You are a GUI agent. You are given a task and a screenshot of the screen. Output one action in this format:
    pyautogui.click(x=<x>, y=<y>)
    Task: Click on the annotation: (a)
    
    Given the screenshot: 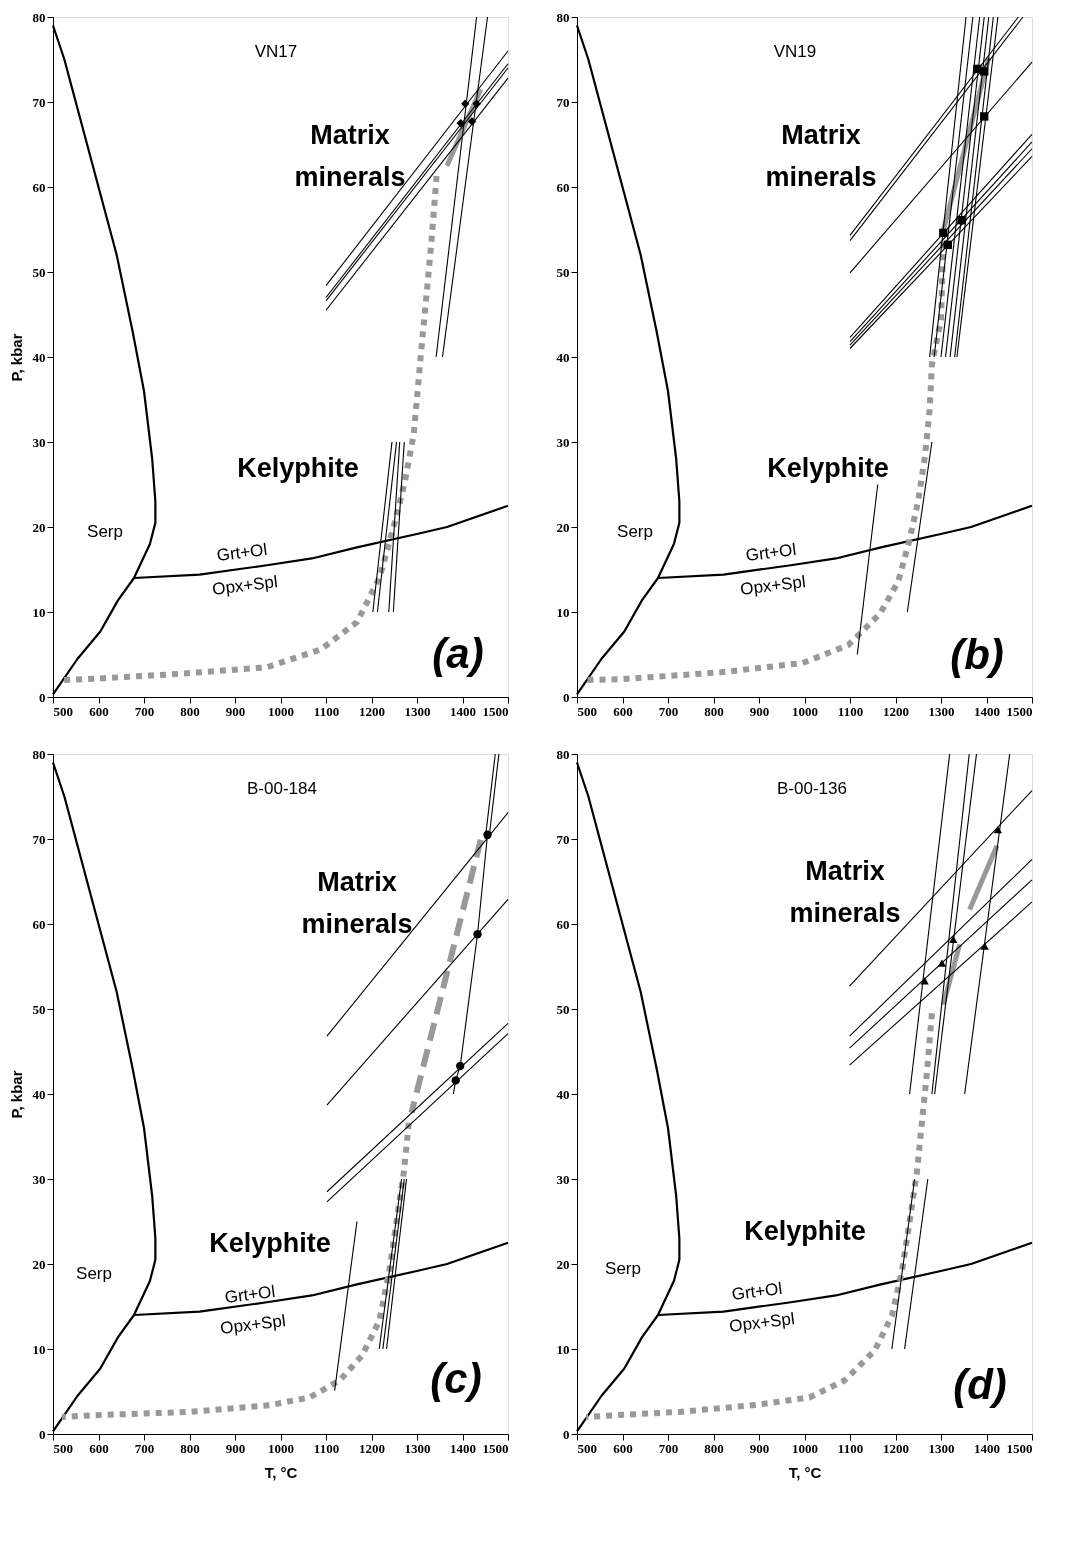 What is the action you would take?
    pyautogui.click(x=458, y=653)
    